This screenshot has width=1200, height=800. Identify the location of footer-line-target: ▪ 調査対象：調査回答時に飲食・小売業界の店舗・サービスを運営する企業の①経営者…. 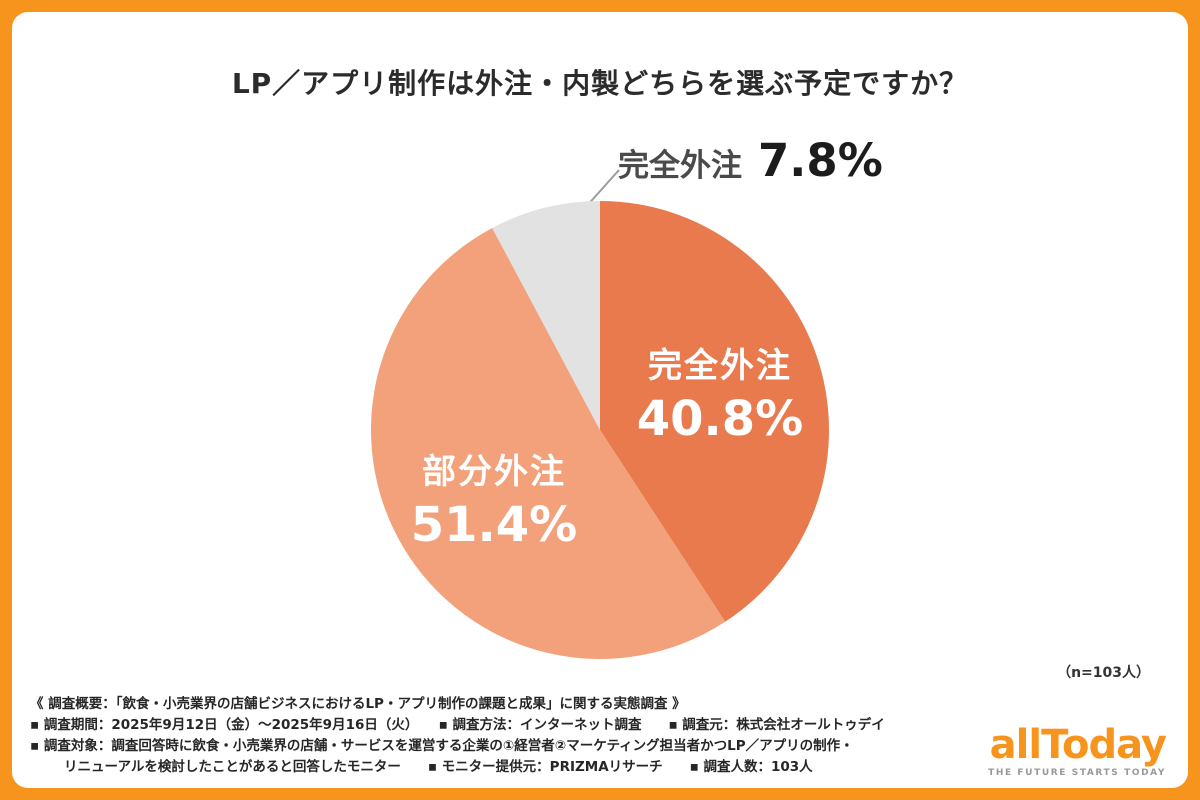
(442, 746).